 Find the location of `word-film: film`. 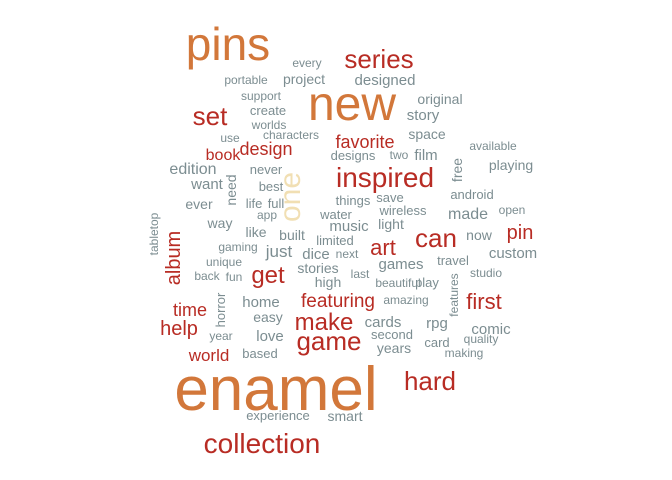

word-film: film is located at coordinates (425, 155).